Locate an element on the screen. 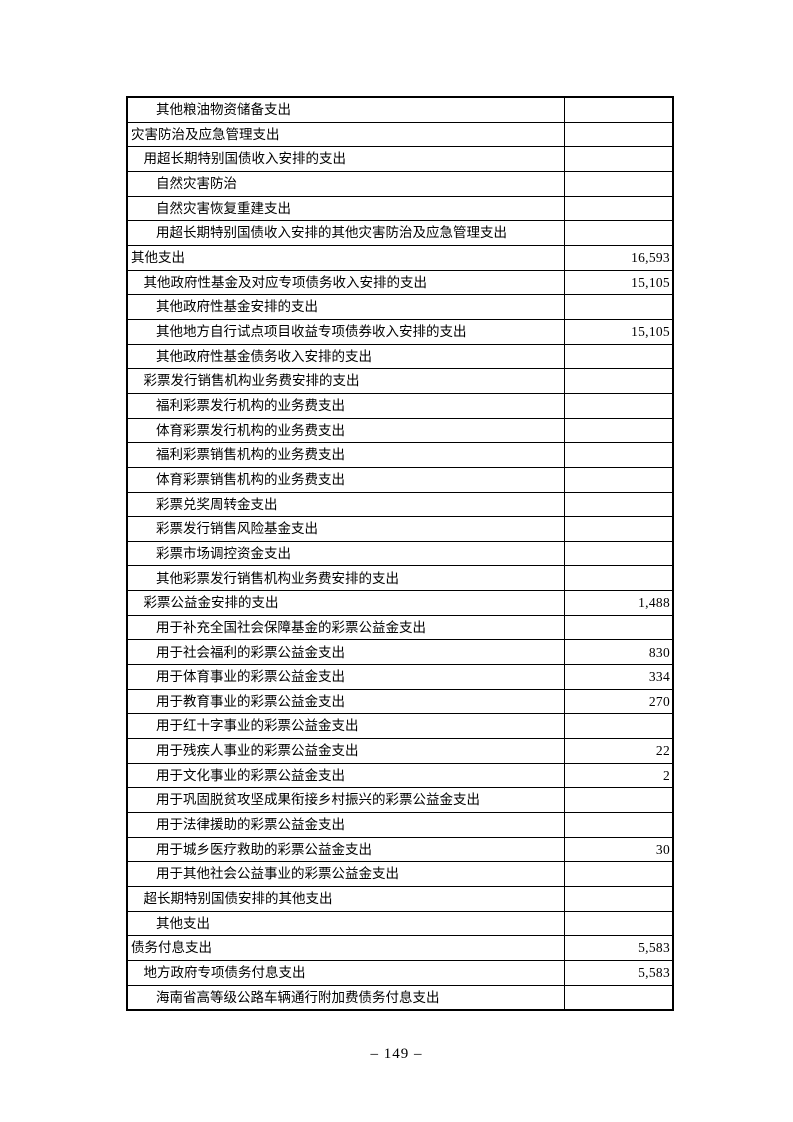 The image size is (793, 1122). item-label: 其他彩票发行销售机构业务费安排的支出 is located at coordinates (345, 578).